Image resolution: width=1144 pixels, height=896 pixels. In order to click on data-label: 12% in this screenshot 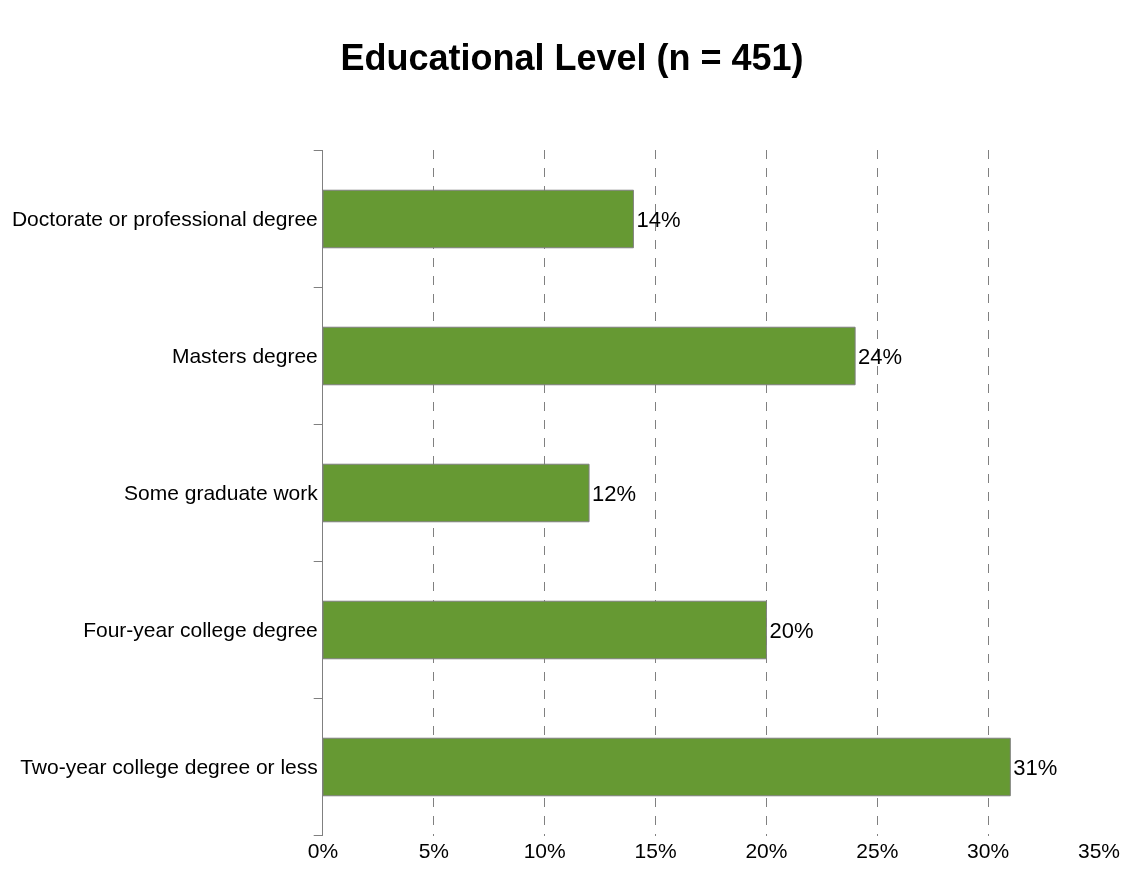, I will do `click(614, 493)`.